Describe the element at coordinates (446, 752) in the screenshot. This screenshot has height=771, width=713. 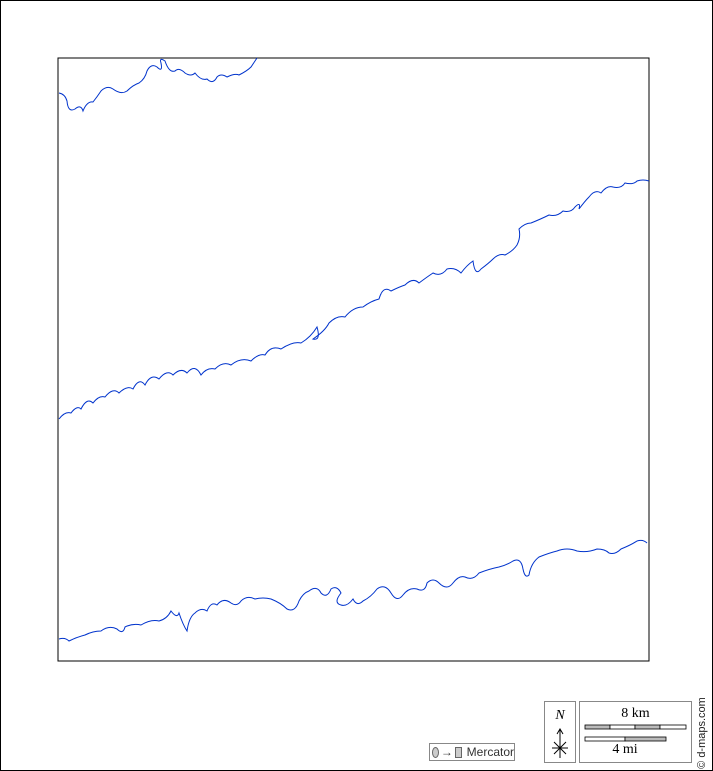
I see `arrow-right-icon: →` at that location.